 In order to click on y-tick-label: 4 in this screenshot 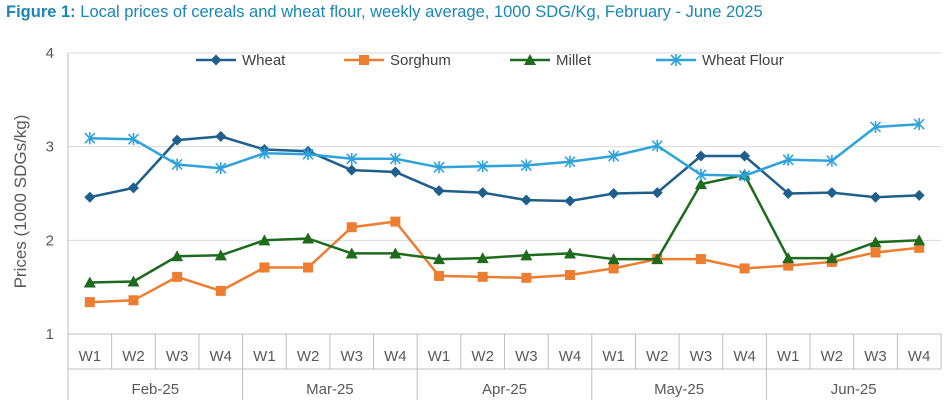, I will do `click(50, 53)`.